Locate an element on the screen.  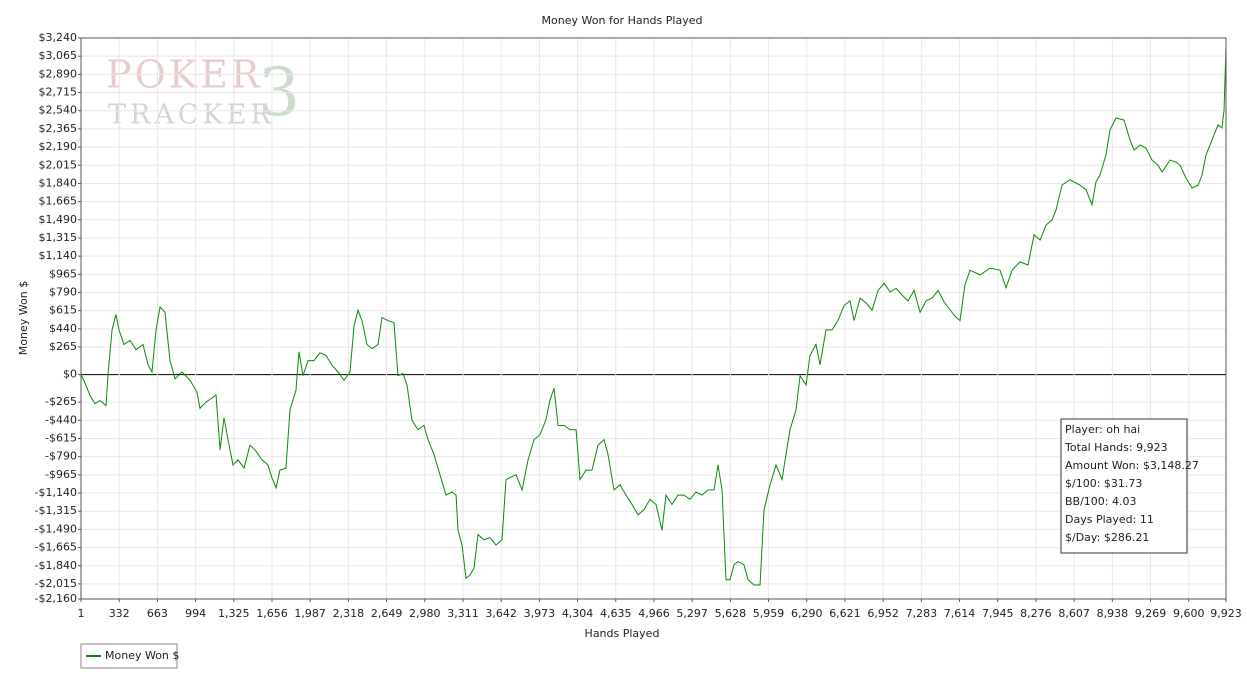
x-tick-label: 5,628 is located at coordinates (731, 613).